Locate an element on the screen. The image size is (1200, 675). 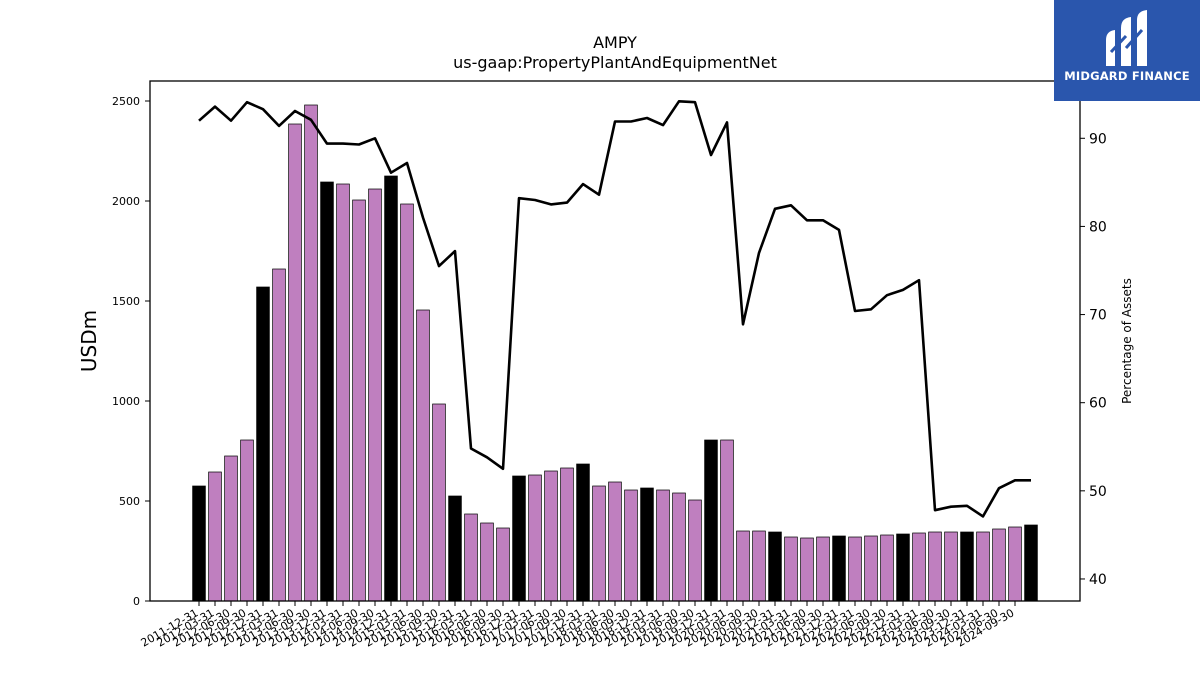
y-tick-label: 2000 is located at coordinates (126, 201).